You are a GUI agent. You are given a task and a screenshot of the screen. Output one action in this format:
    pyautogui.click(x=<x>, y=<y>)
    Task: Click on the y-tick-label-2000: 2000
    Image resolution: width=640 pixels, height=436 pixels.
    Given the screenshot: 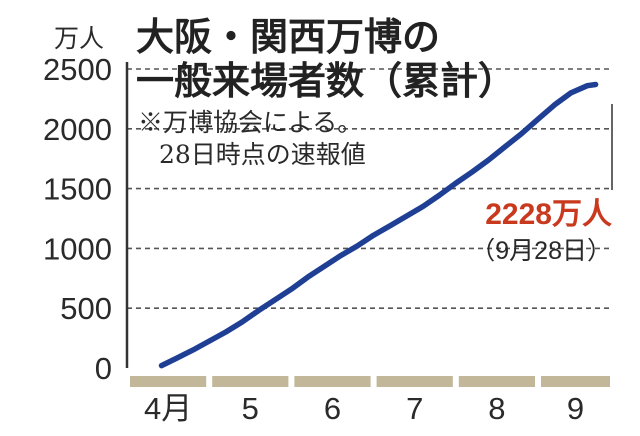 What is the action you would take?
    pyautogui.click(x=77, y=129)
    